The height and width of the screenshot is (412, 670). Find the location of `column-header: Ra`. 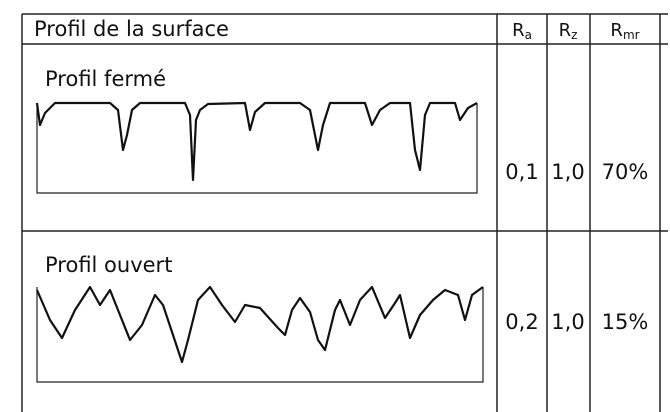

column-header: Ra is located at coordinates (522, 31).